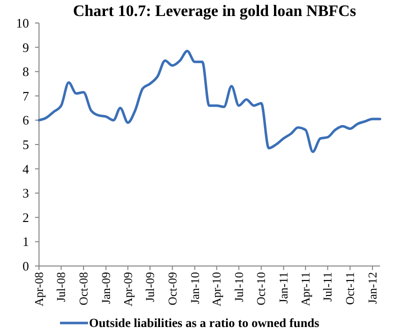 The width and height of the screenshot is (403, 335). Describe the element at coordinates (25, 242) in the screenshot. I see `y-tick-label: 1` at that location.